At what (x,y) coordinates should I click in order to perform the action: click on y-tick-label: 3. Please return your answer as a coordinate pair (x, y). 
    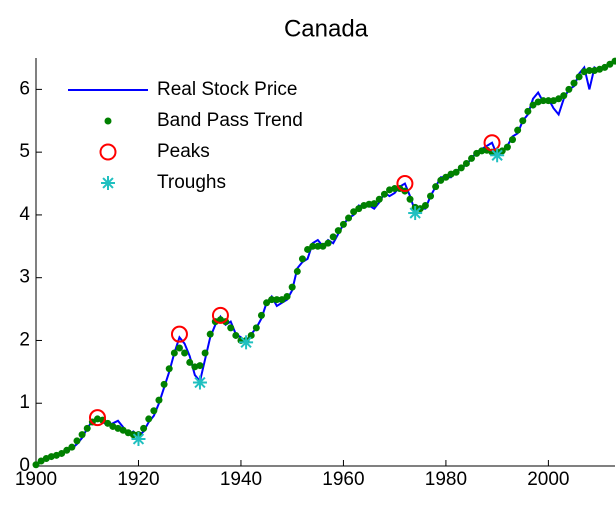
    Looking at the image, I should click on (24, 277).